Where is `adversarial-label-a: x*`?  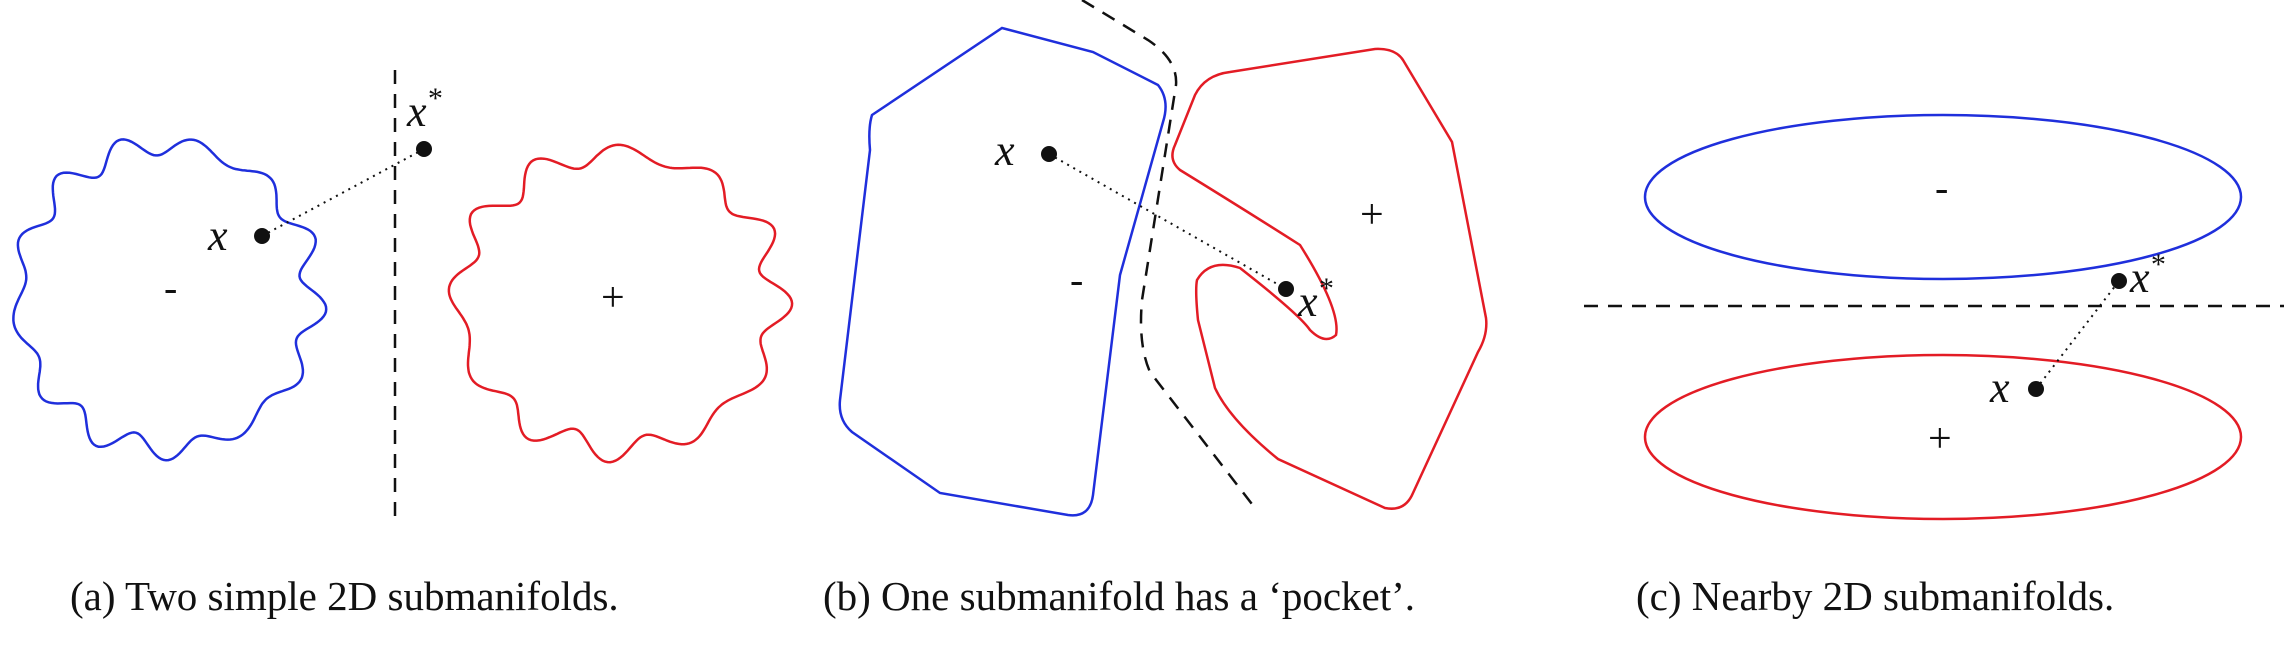
adversarial-label-a: x* is located at coordinates (424, 109).